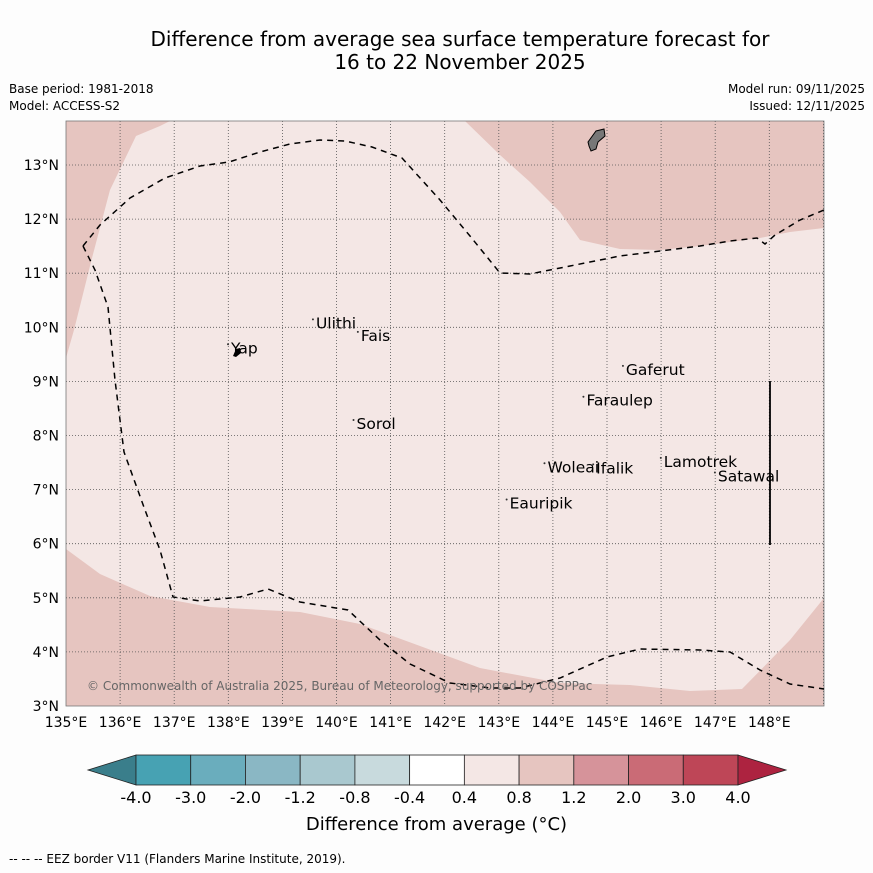 This screenshot has height=873, width=873. What do you see at coordinates (655, 370) in the screenshot?
I see `place-label-gaferut: Gaferut` at bounding box center [655, 370].